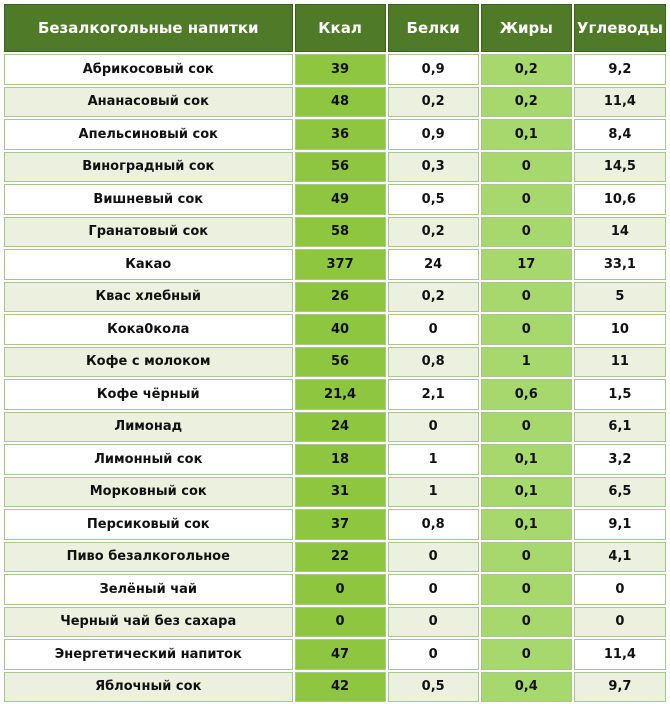 The width and height of the screenshot is (670, 704). Describe the element at coordinates (340, 686) in the screenshot. I see `cell-kcal: 42` at that location.